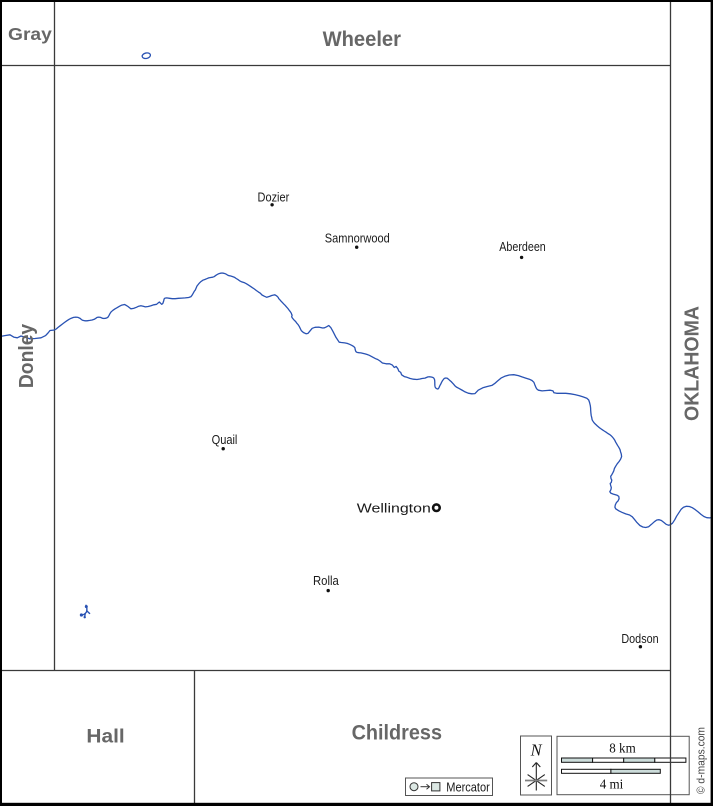 Image resolution: width=713 pixels, height=806 pixels. I want to click on svg-text: Dodson, so click(639, 638).